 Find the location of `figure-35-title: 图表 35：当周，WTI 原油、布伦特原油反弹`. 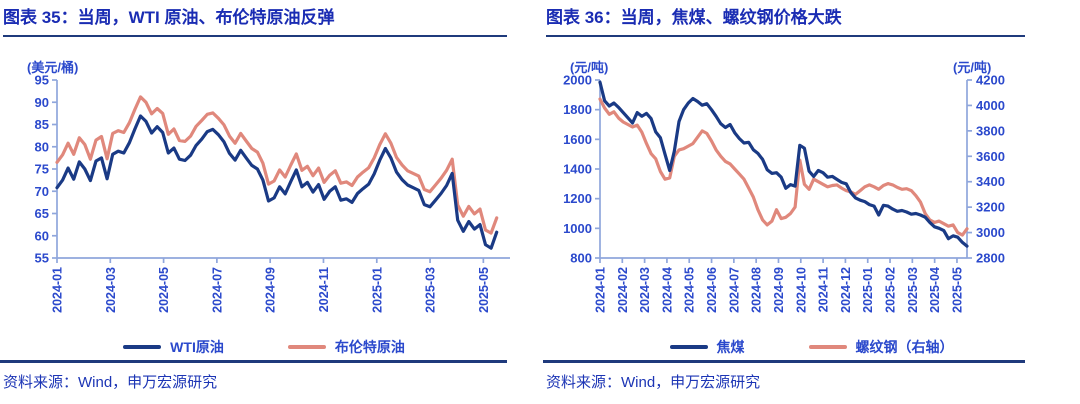

figure-35-title: 图表 35：当周，WTI 原油、布伦特原油反弹 is located at coordinates (255, 22).